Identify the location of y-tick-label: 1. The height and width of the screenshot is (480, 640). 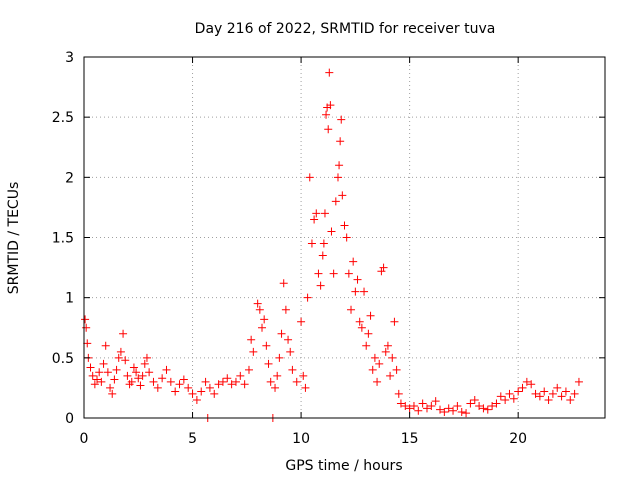
(69, 299).